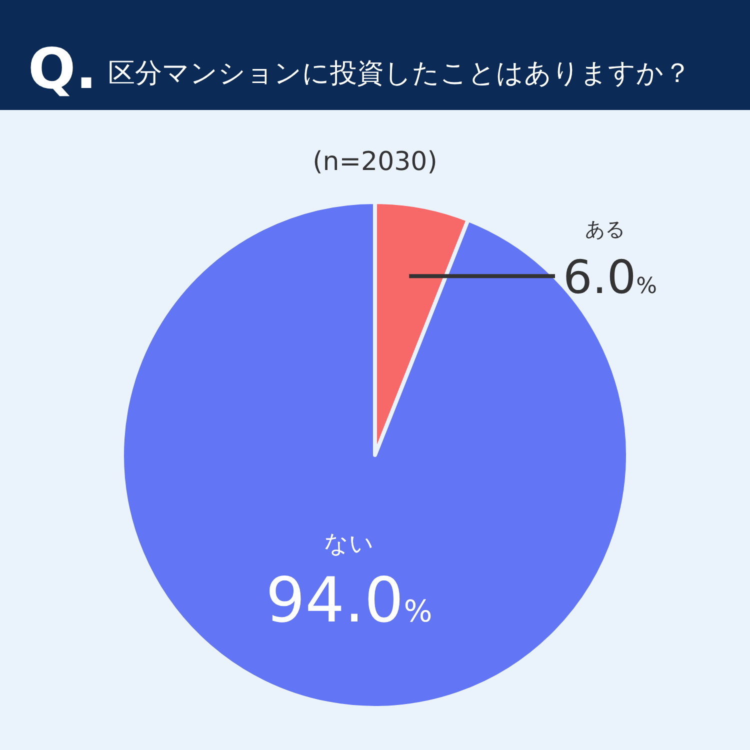 The width and height of the screenshot is (750, 750). What do you see at coordinates (349, 600) in the screenshot?
I see `data-label: 94.0%` at bounding box center [349, 600].